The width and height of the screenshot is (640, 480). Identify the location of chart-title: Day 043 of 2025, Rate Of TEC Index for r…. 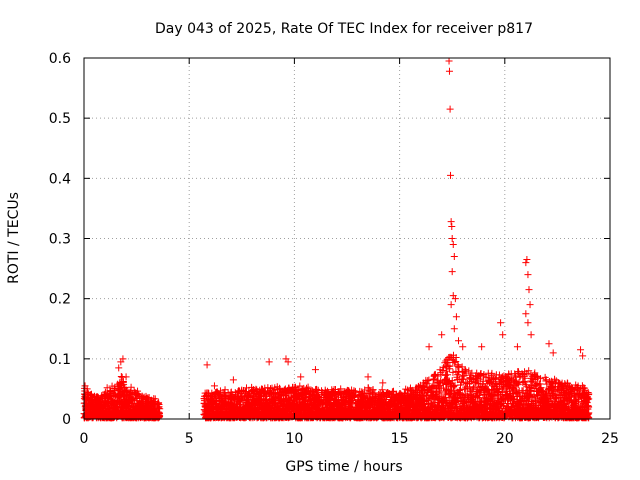
(344, 29).